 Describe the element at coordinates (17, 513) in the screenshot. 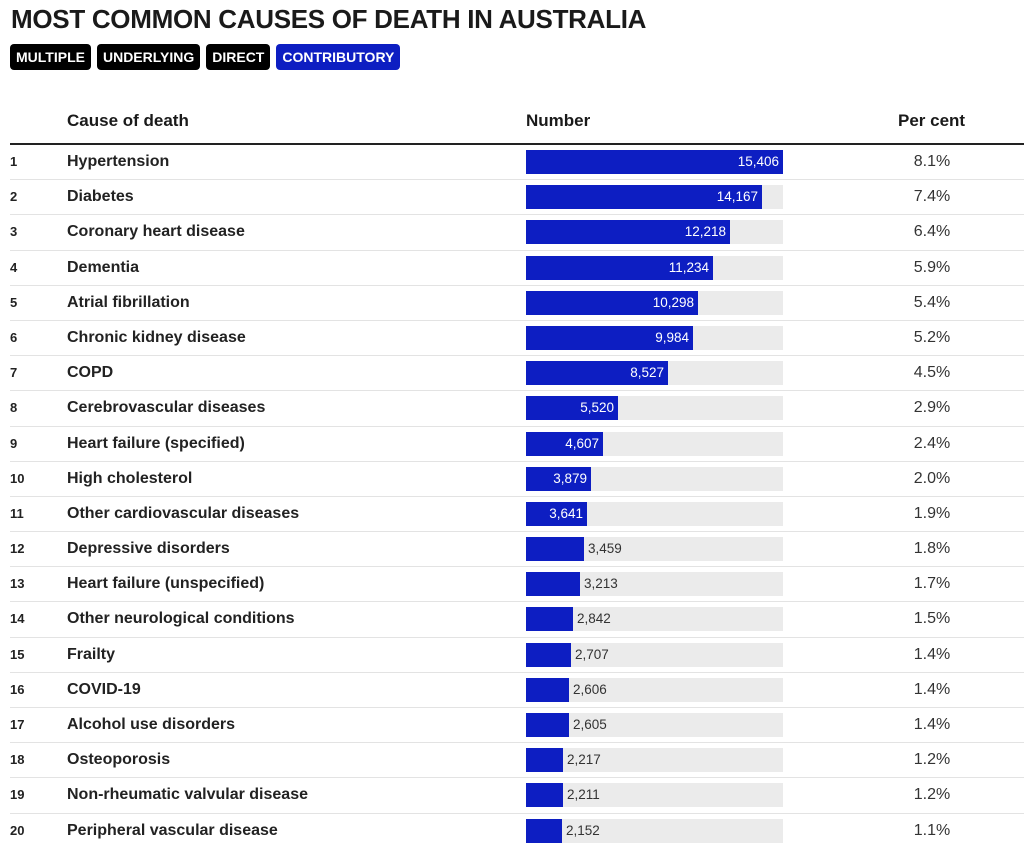

I see `row-rank: 11` at that location.